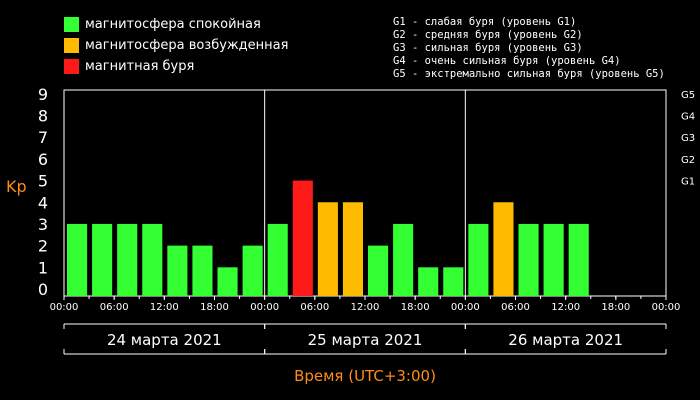  What do you see at coordinates (688, 95) in the screenshot?
I see `g-level-label: G5` at bounding box center [688, 95].